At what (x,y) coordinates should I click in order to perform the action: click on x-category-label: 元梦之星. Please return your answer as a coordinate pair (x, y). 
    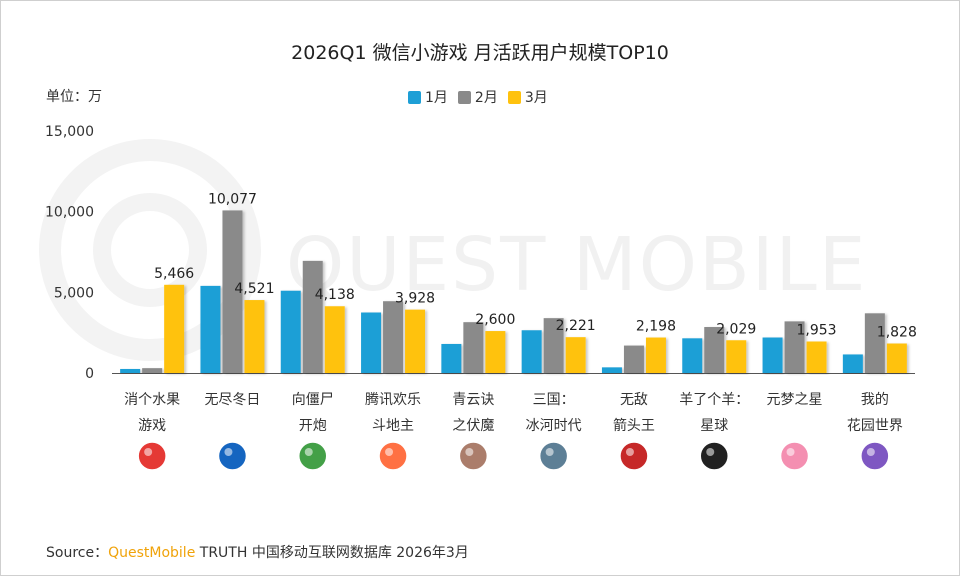
    Looking at the image, I should click on (795, 400).